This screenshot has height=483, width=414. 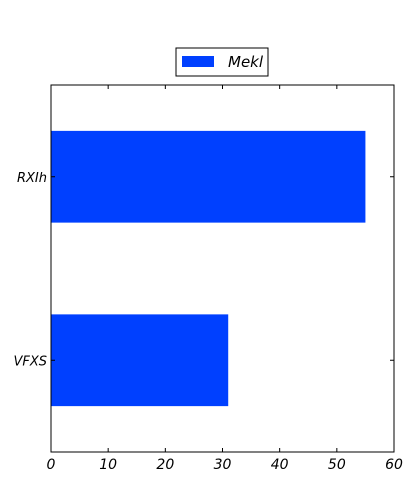 I want to click on x-tick-label: 20, so click(x=165, y=465).